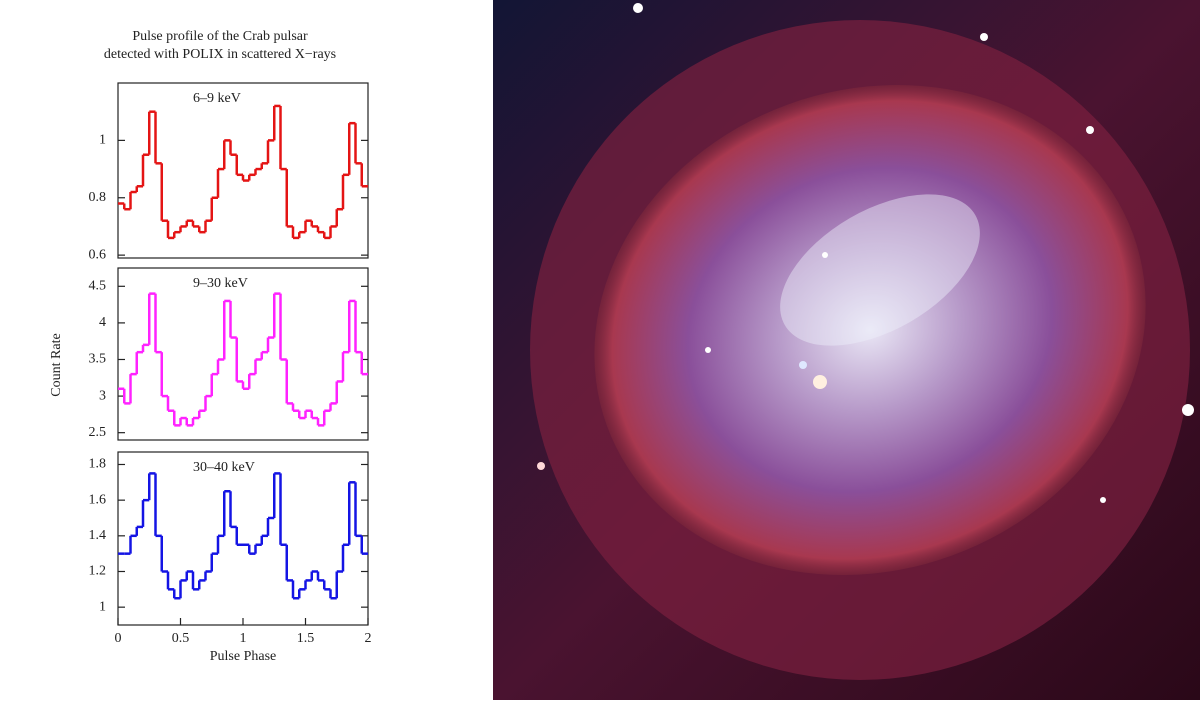  I want to click on y-tick-label: 0.6, so click(98, 254).